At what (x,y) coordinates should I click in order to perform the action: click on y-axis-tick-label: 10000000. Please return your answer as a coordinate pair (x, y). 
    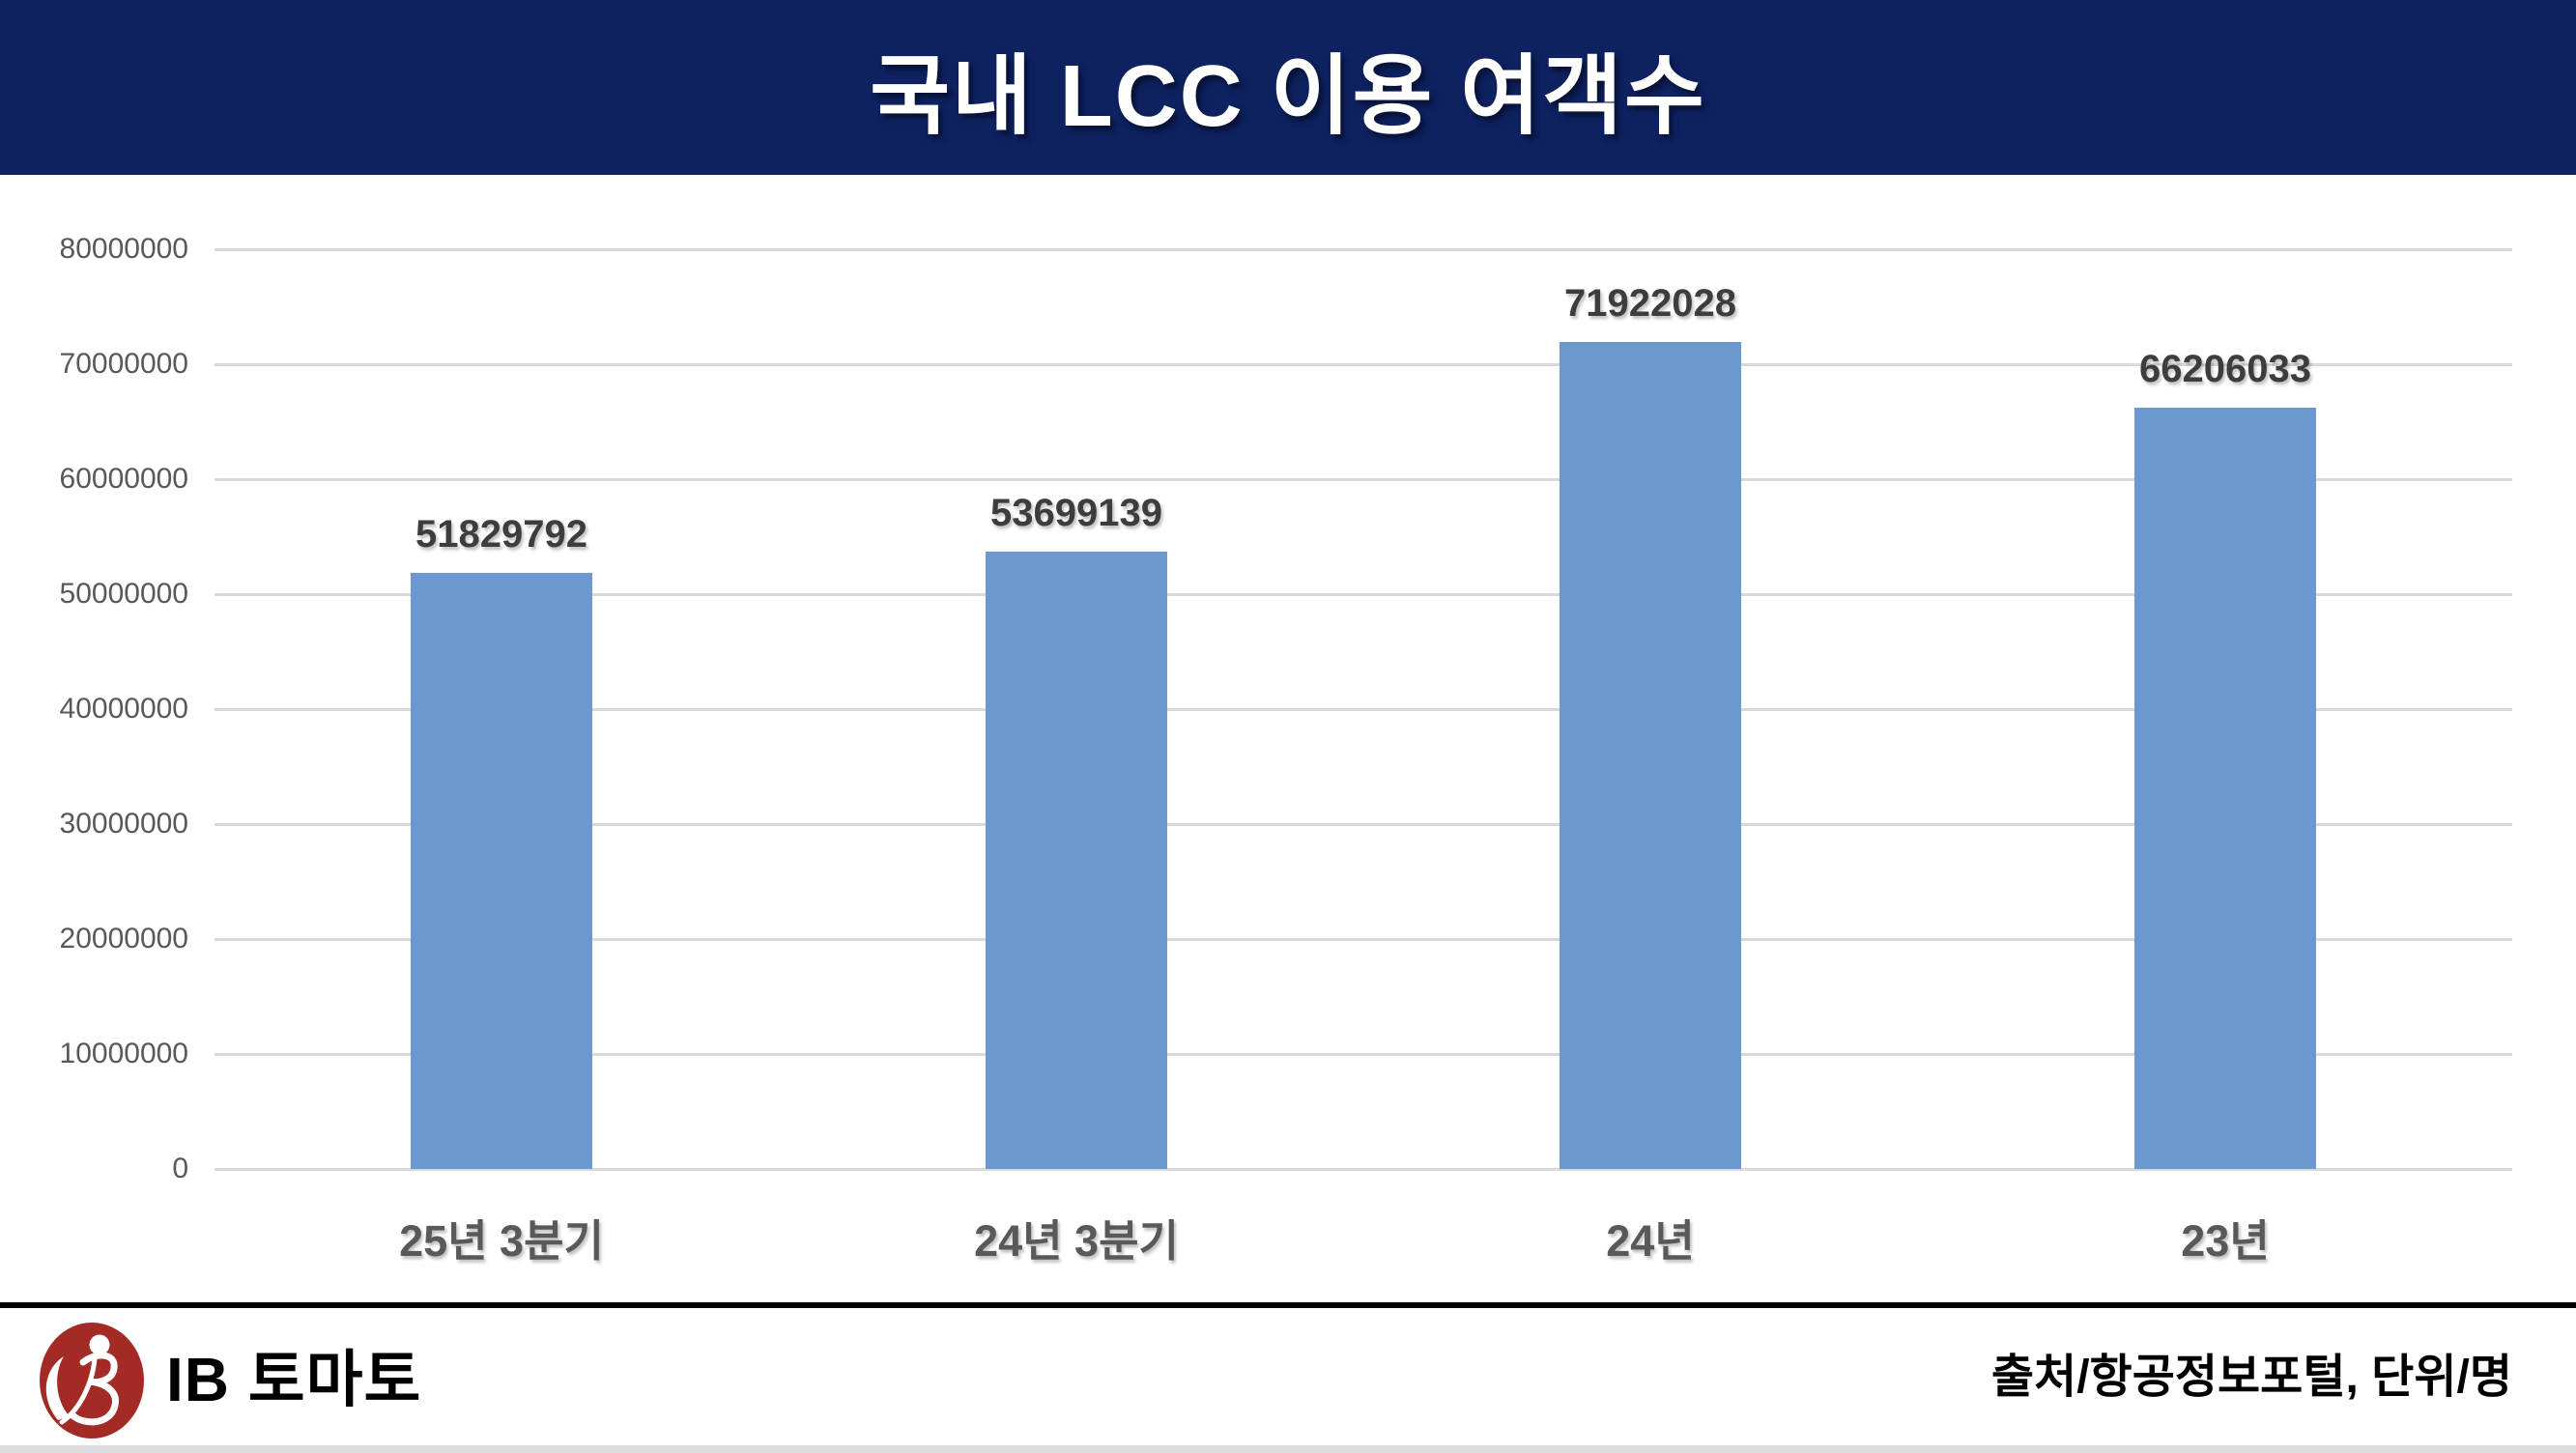
    Looking at the image, I should click on (124, 1053).